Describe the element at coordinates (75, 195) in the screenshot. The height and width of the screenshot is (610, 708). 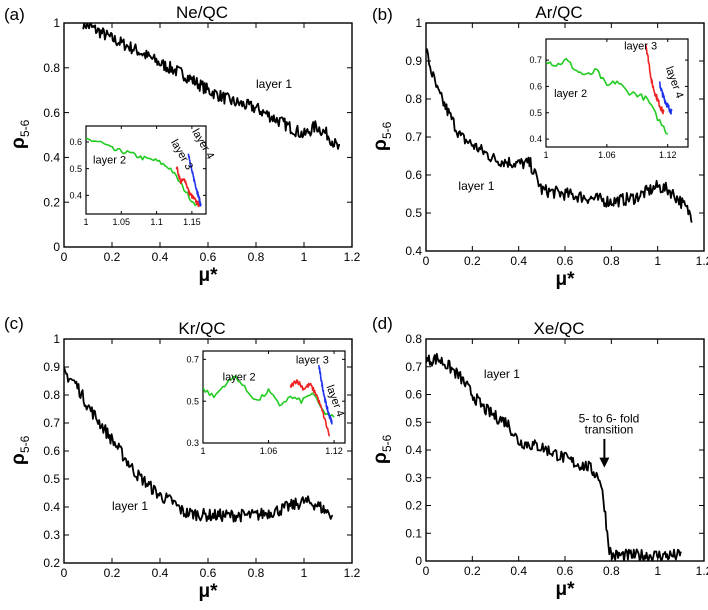
I see `inset-y-tick-label: 0.4` at that location.